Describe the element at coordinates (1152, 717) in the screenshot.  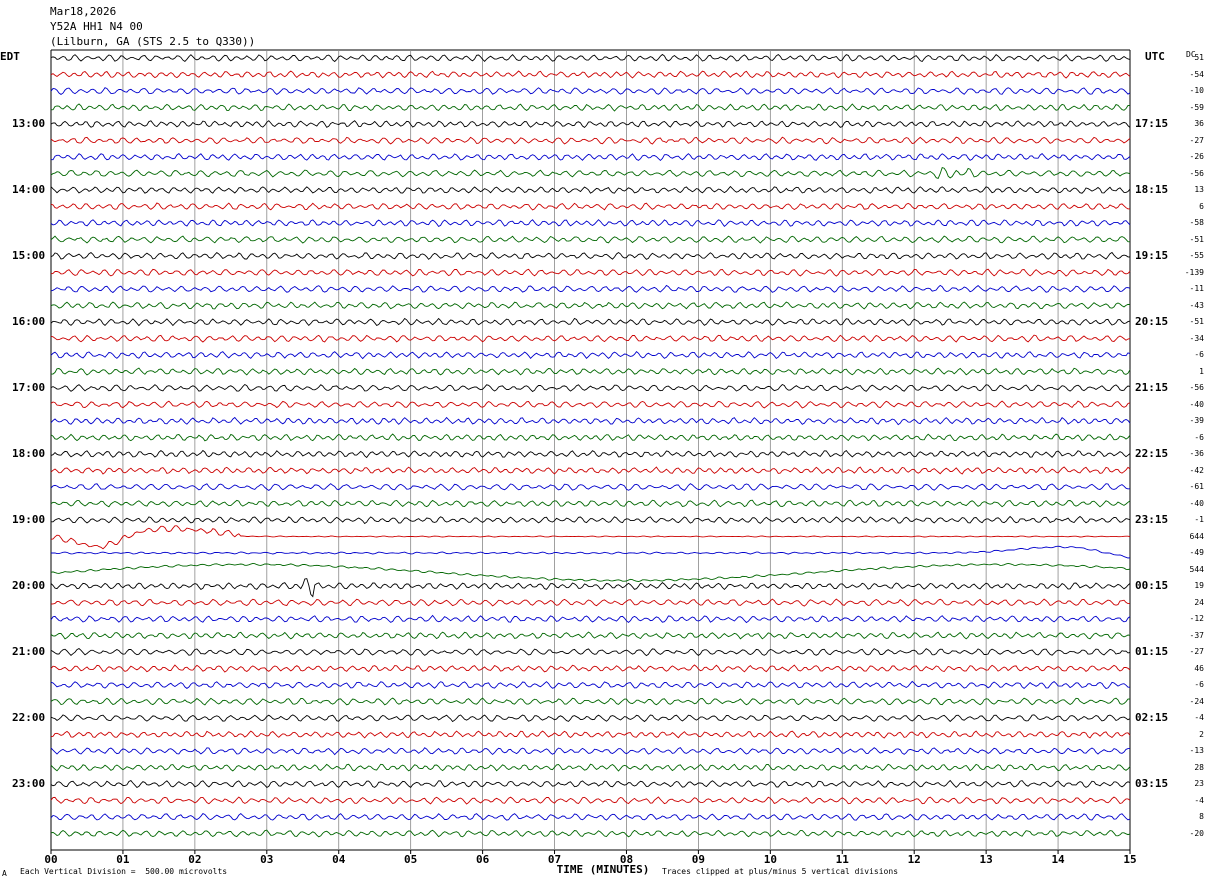
I see `utc-hour-label: 02:15` at that location.